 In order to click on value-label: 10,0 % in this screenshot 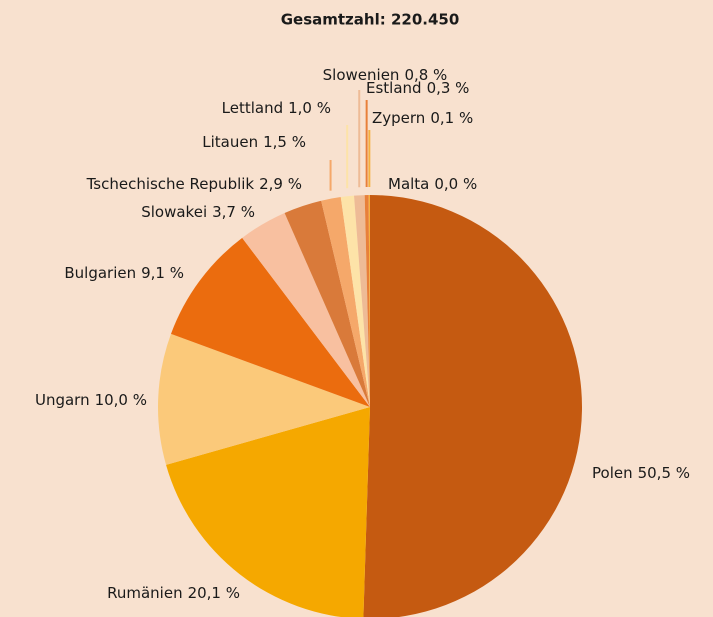, I will do `click(121, 400)`.